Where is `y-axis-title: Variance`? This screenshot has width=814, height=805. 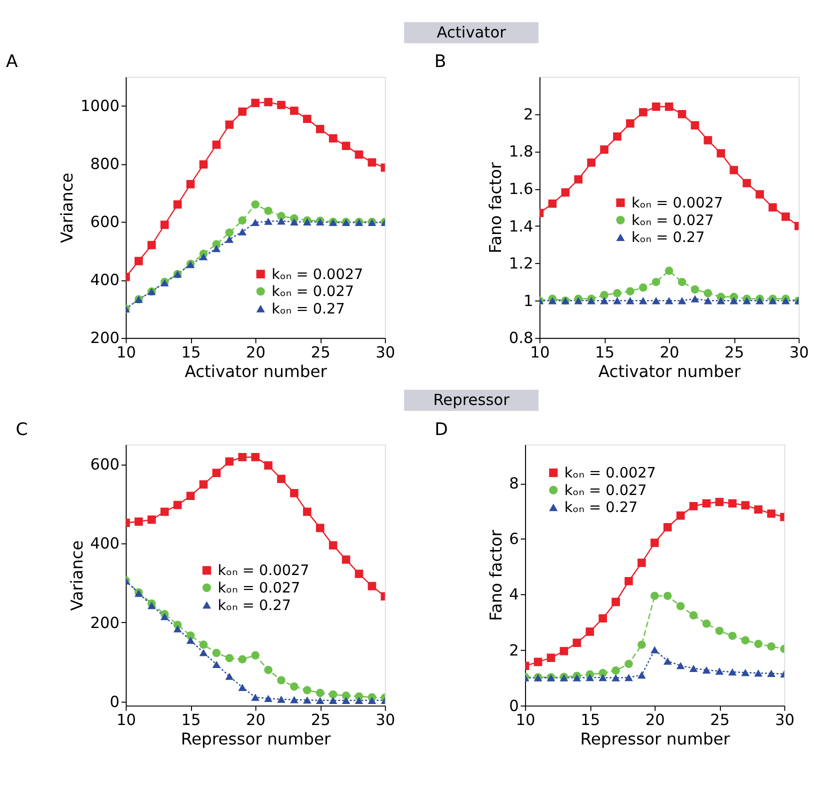
y-axis-title: Variance is located at coordinates (77, 575).